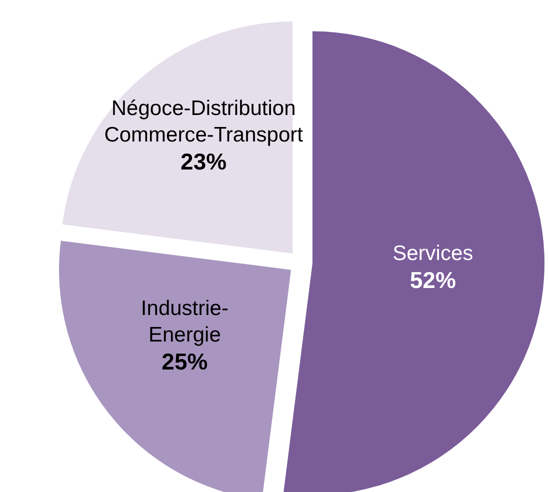 The width and height of the screenshot is (548, 492). I want to click on slice-label: Services, so click(433, 253).